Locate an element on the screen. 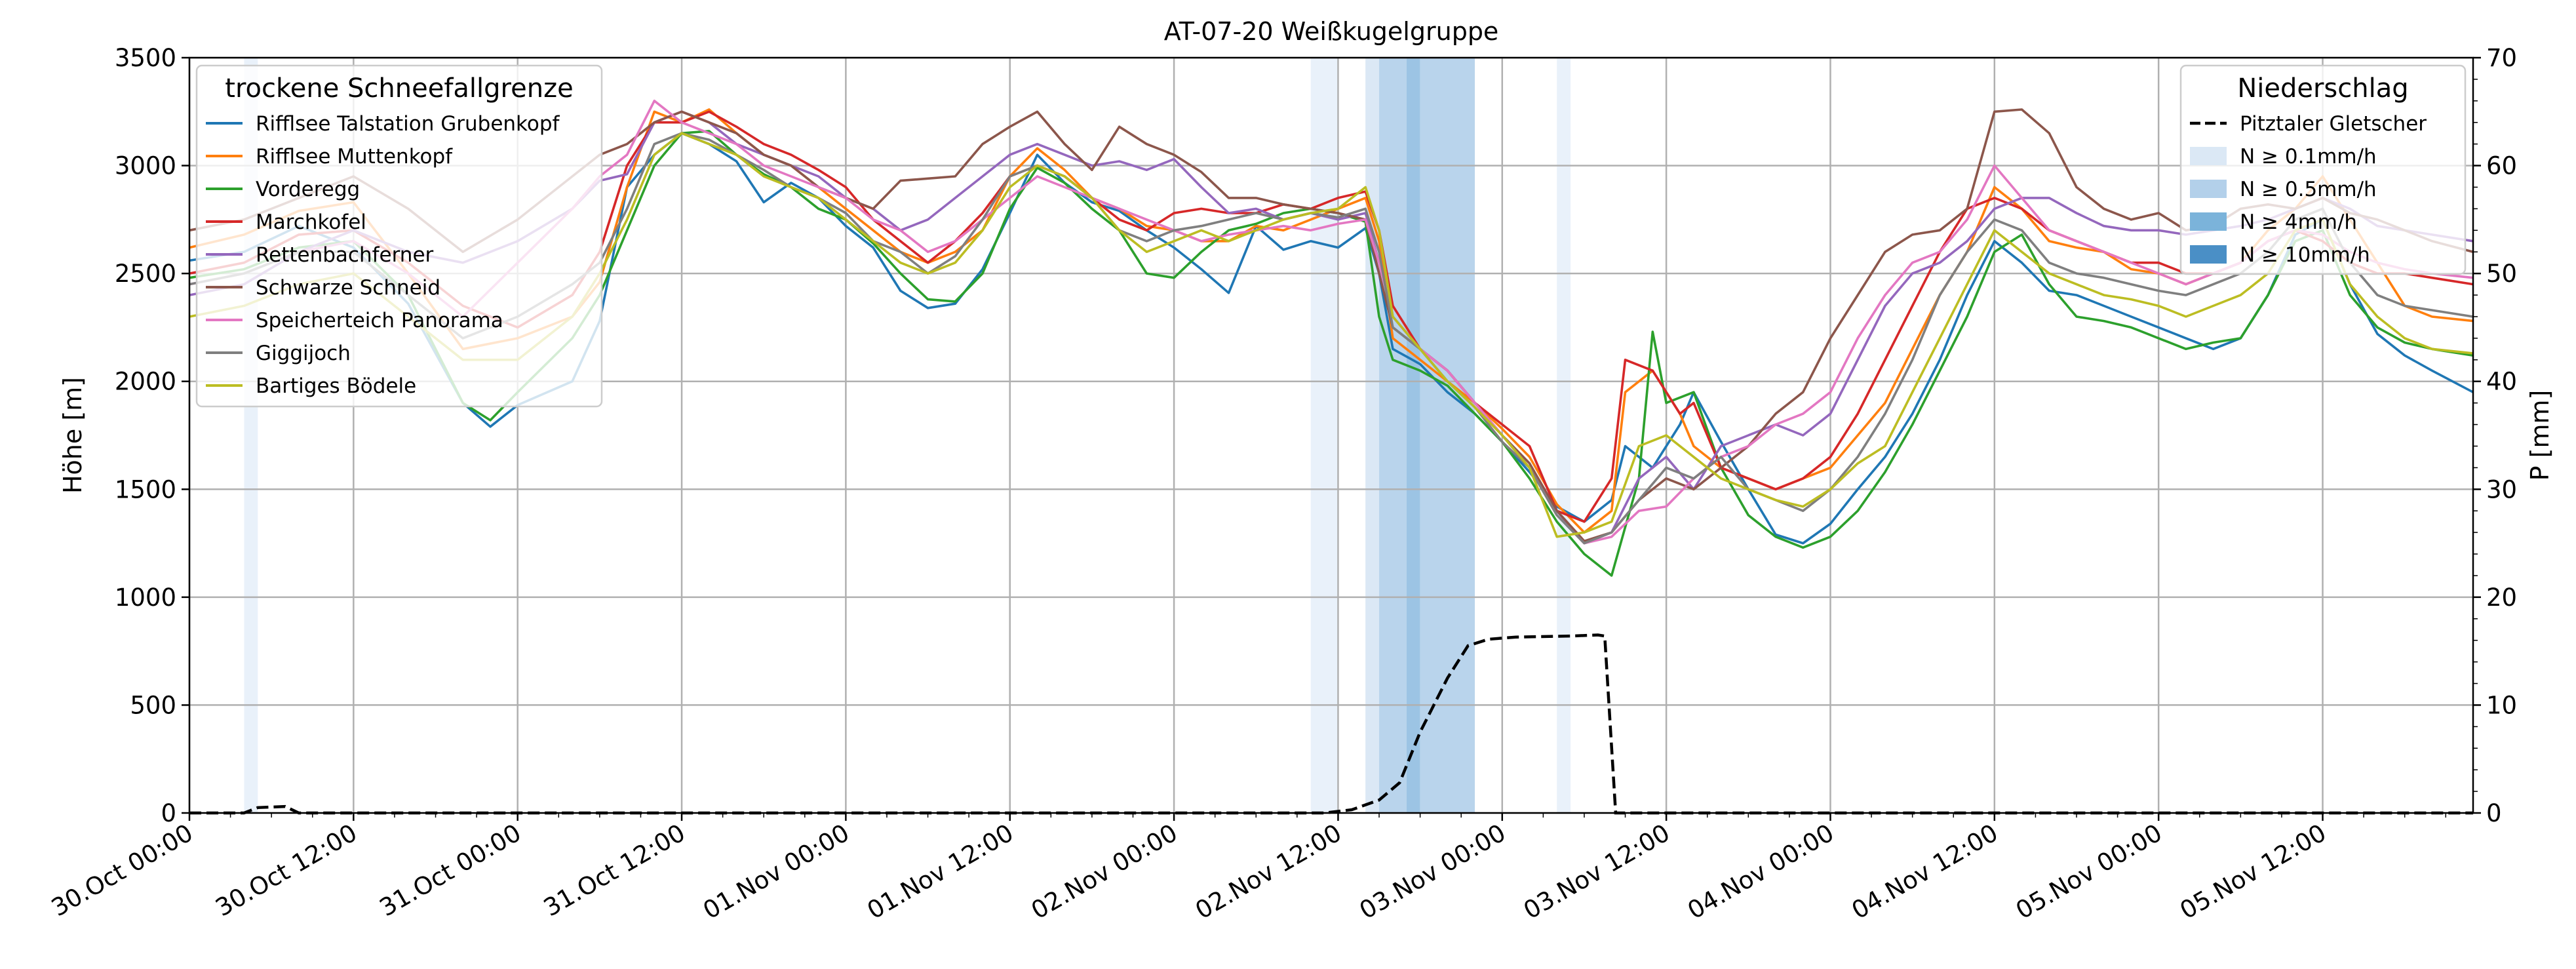  y2-tick-label: 50 is located at coordinates (2501, 274).